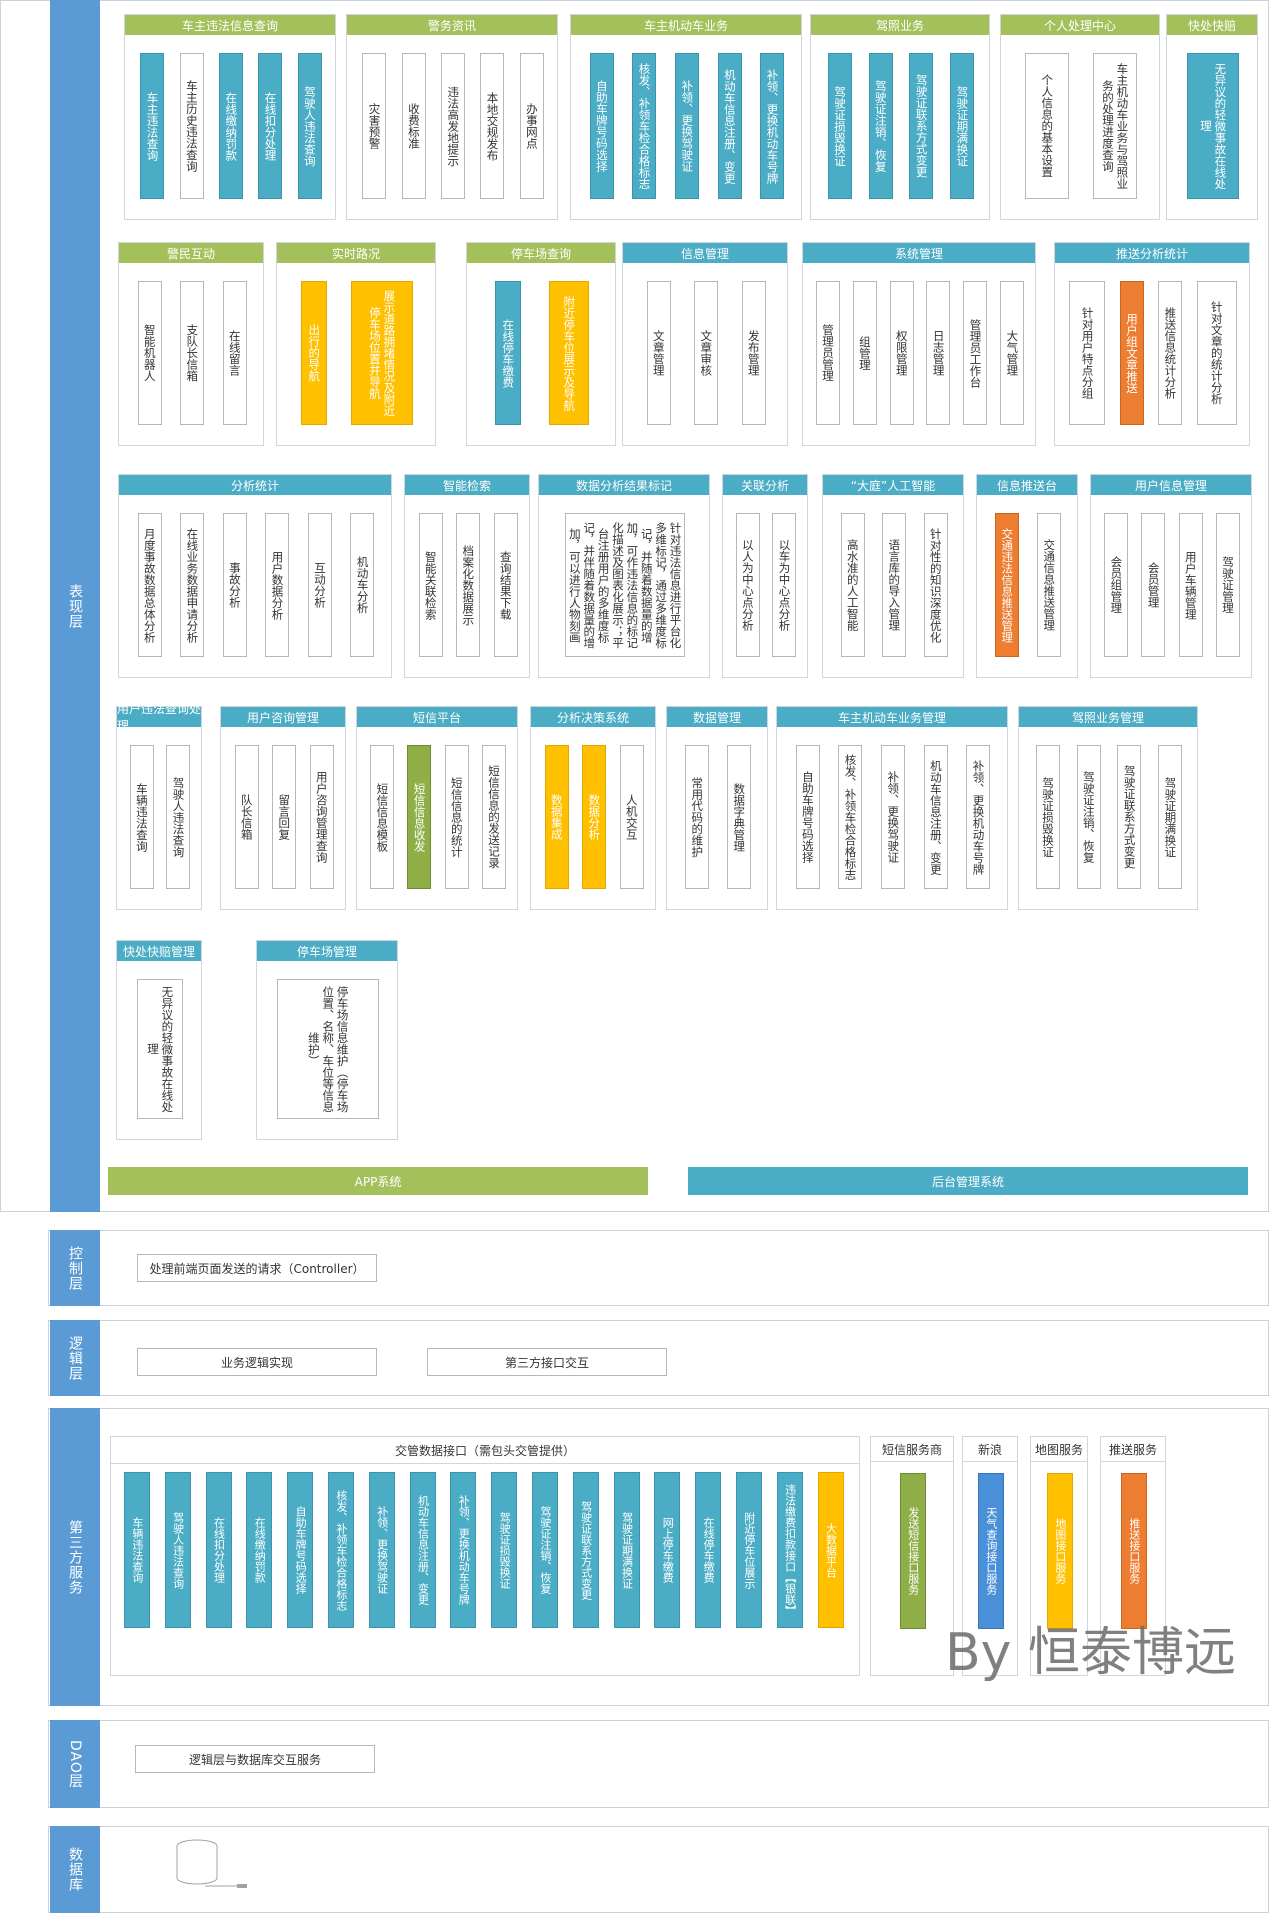 The width and height of the screenshot is (1269, 1913). What do you see at coordinates (422, 1550) in the screenshot?
I see `traffic-interface-item: 机动车信息注册、变更` at bounding box center [422, 1550].